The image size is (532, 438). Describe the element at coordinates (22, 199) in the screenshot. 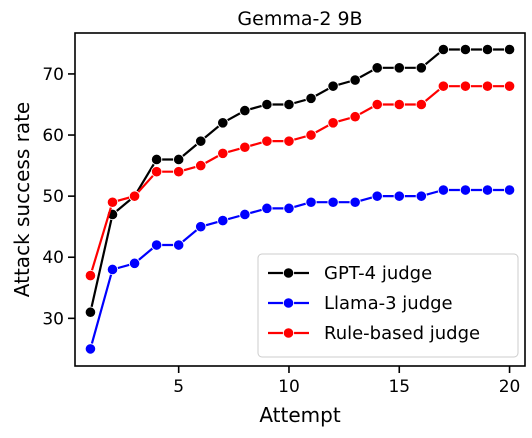

I see `y-axis-title: Attack success rate` at that location.